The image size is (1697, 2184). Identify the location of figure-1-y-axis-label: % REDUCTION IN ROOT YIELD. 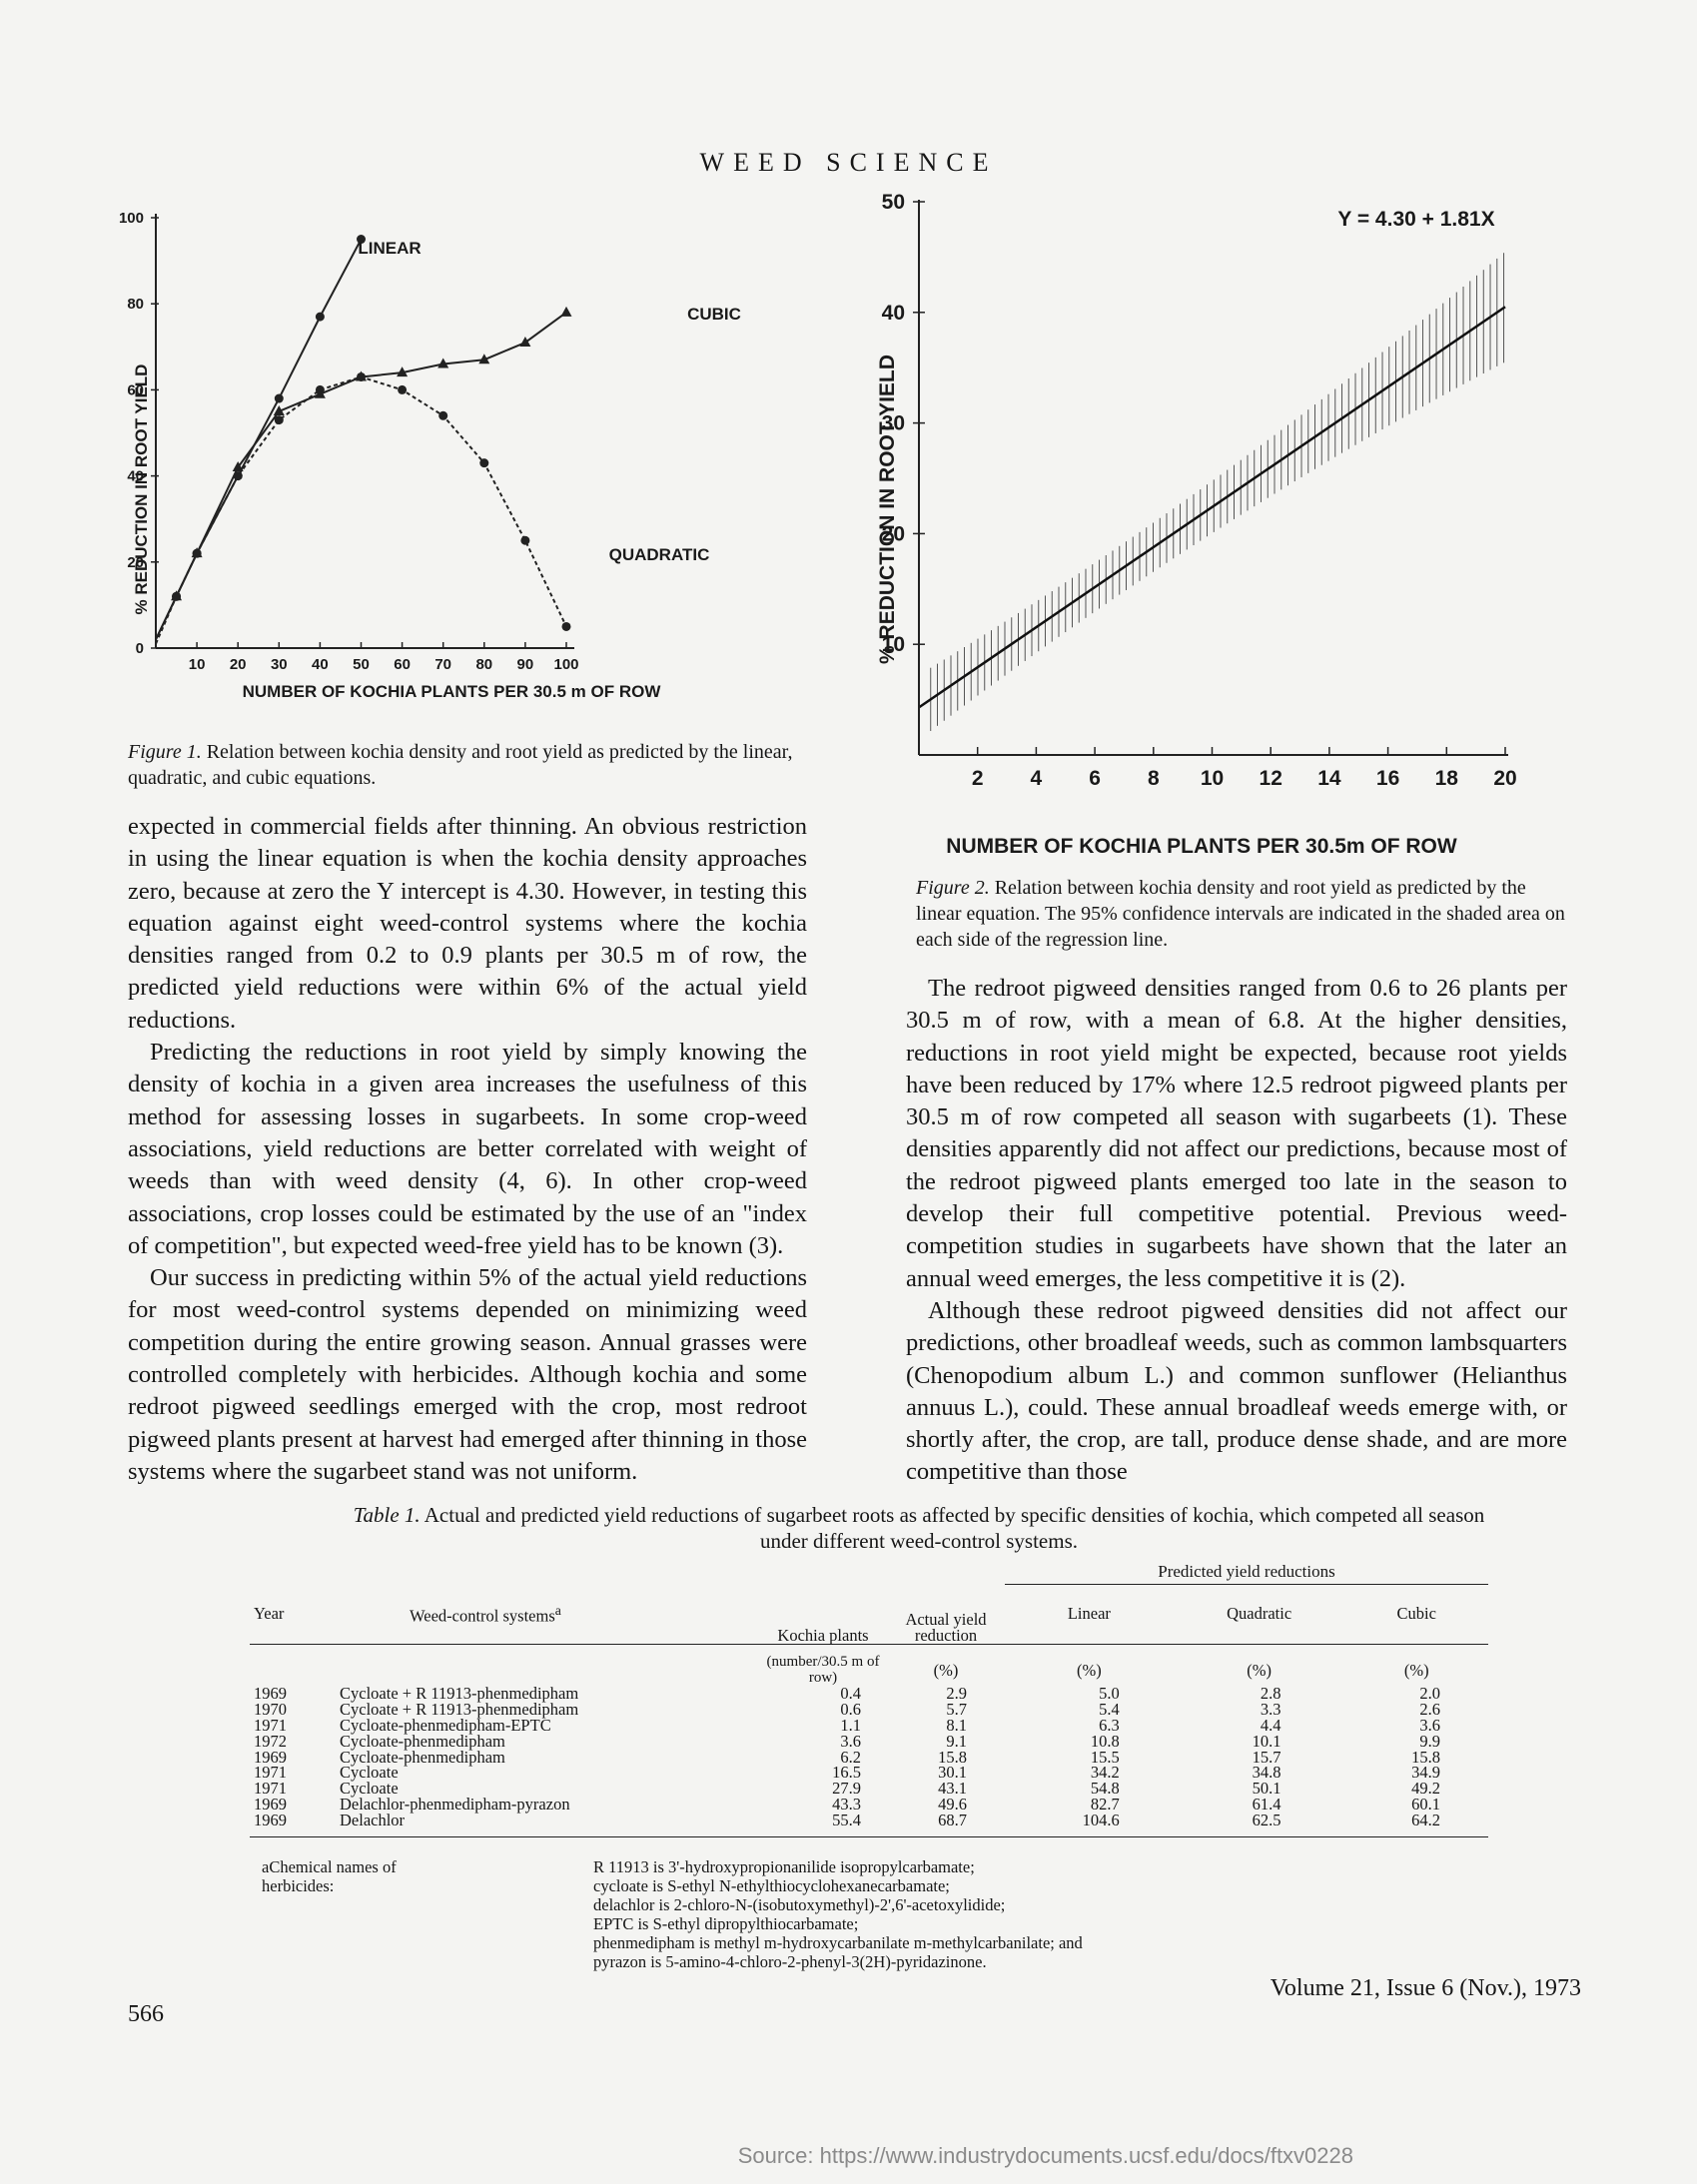
(141, 489).